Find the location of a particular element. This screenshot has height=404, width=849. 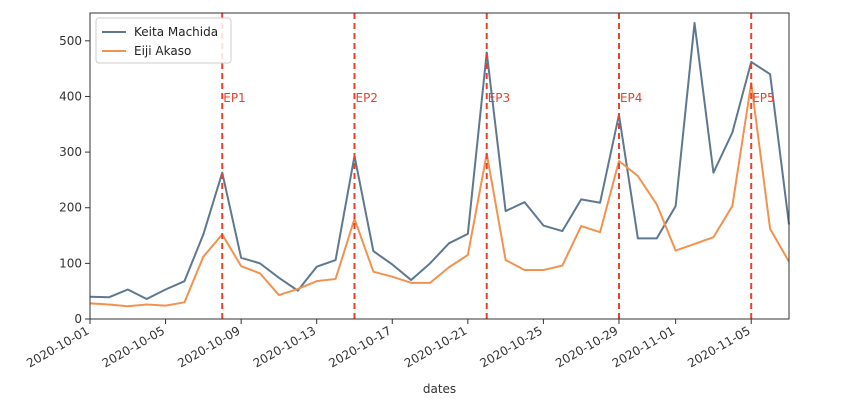

legend: Keita Machida Eiji Akaso is located at coordinates (163, 40).